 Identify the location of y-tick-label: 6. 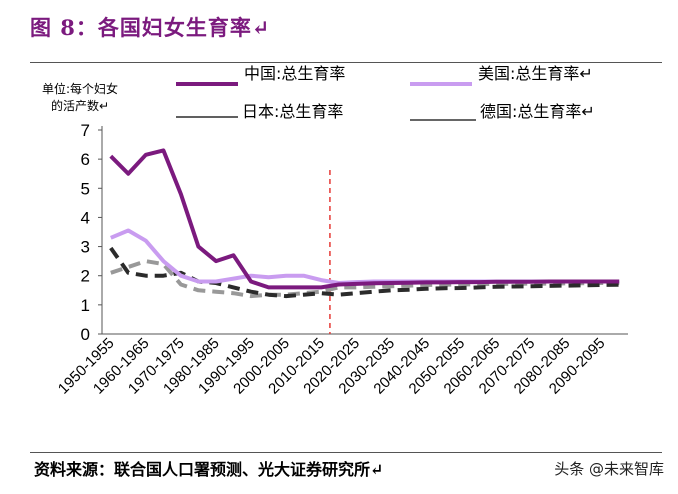
(85, 159).